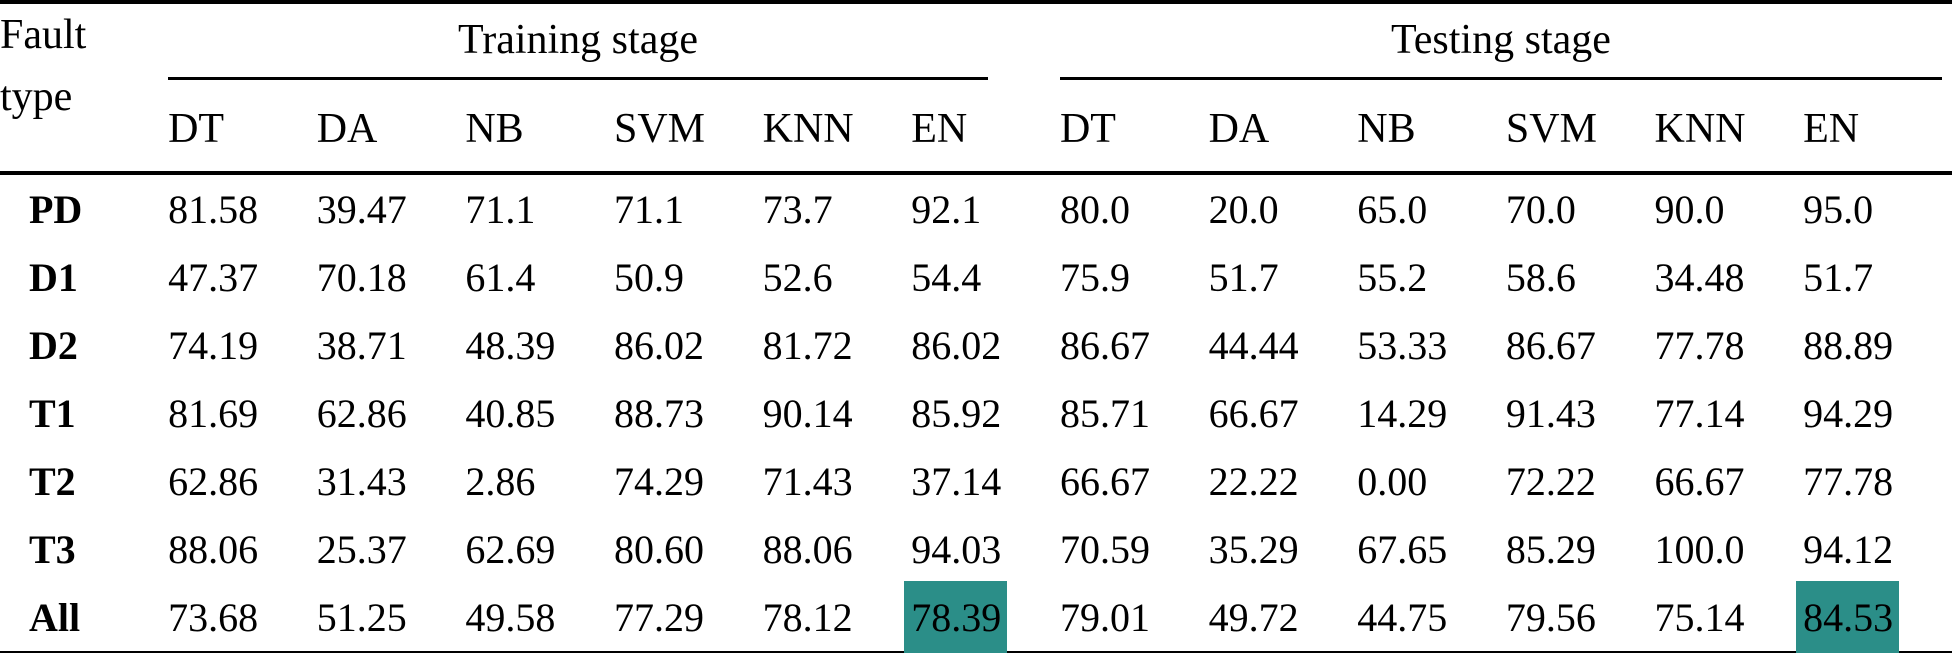 The height and width of the screenshot is (653, 1952). I want to click on cell-value: 51.7, so click(1838, 277).